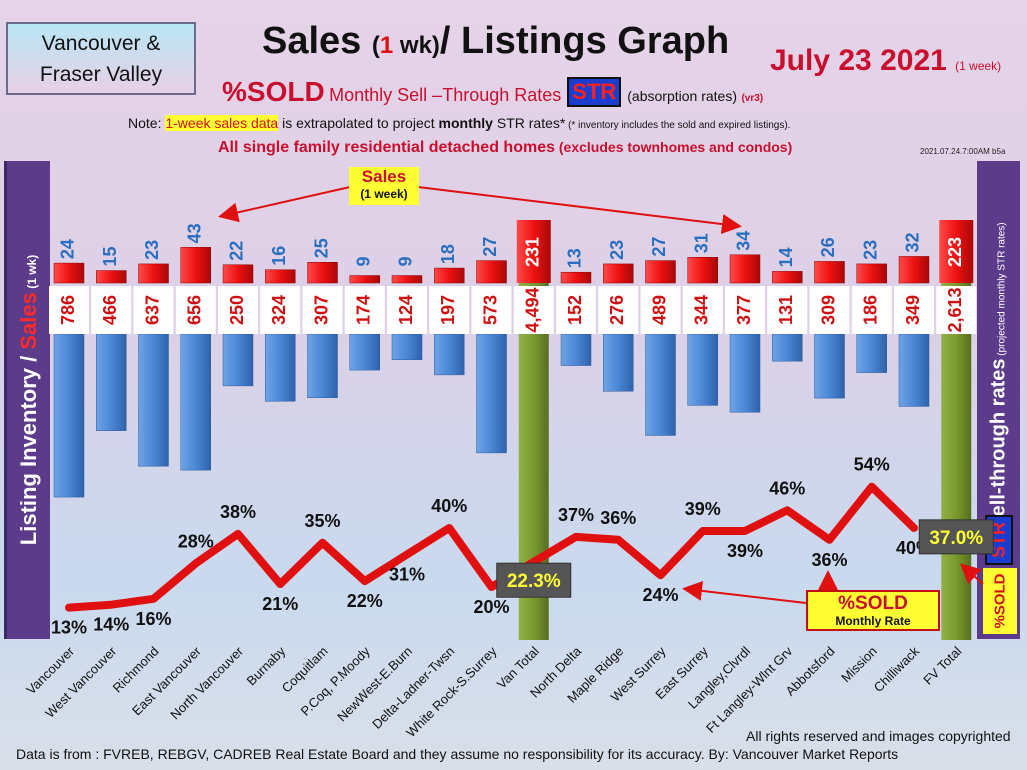 The width and height of the screenshot is (1027, 770). I want to click on sales-total-label: 231, so click(533, 252).